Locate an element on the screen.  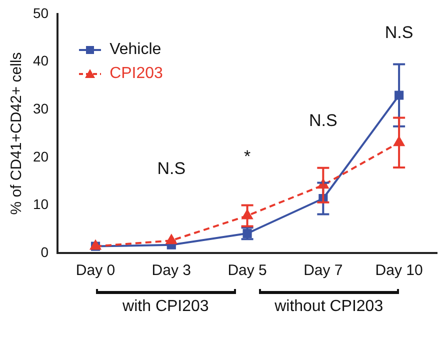
y-tick-label: 0 is located at coordinates (44, 252).